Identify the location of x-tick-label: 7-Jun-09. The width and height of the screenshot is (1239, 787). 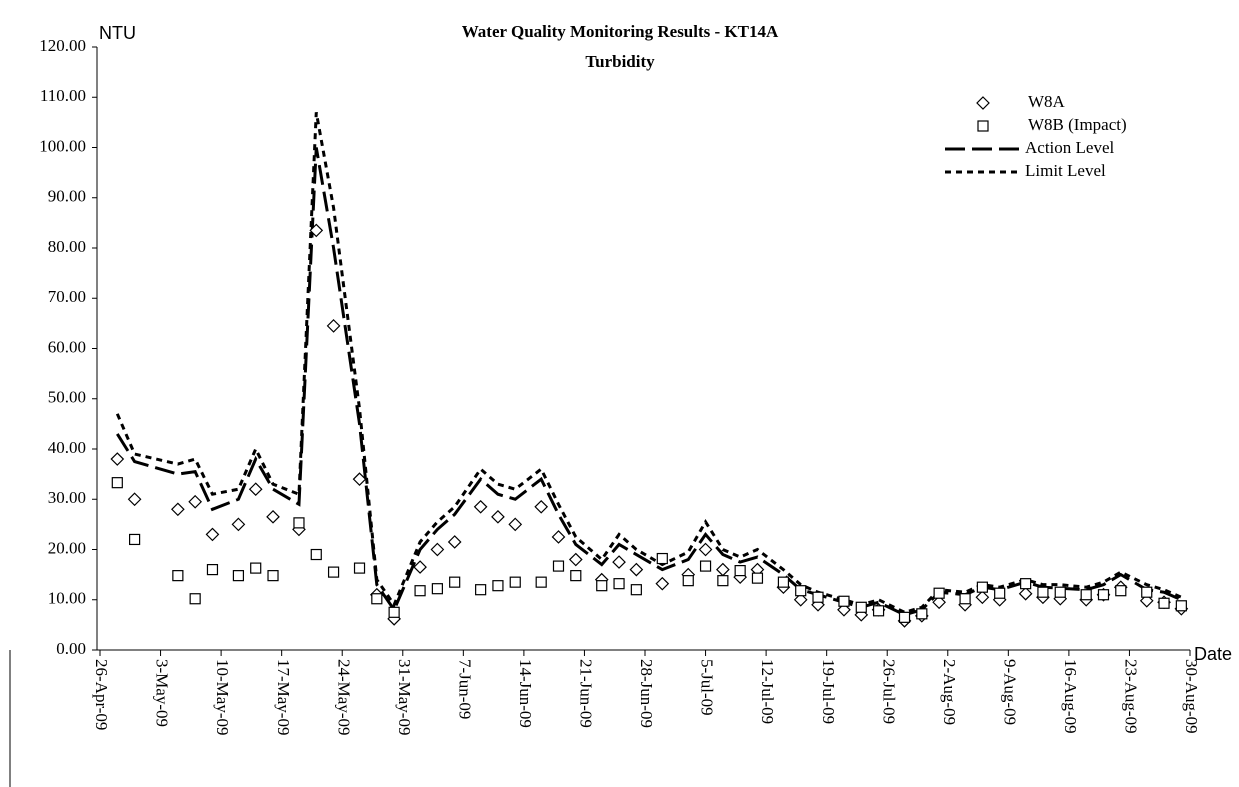
(464, 689).